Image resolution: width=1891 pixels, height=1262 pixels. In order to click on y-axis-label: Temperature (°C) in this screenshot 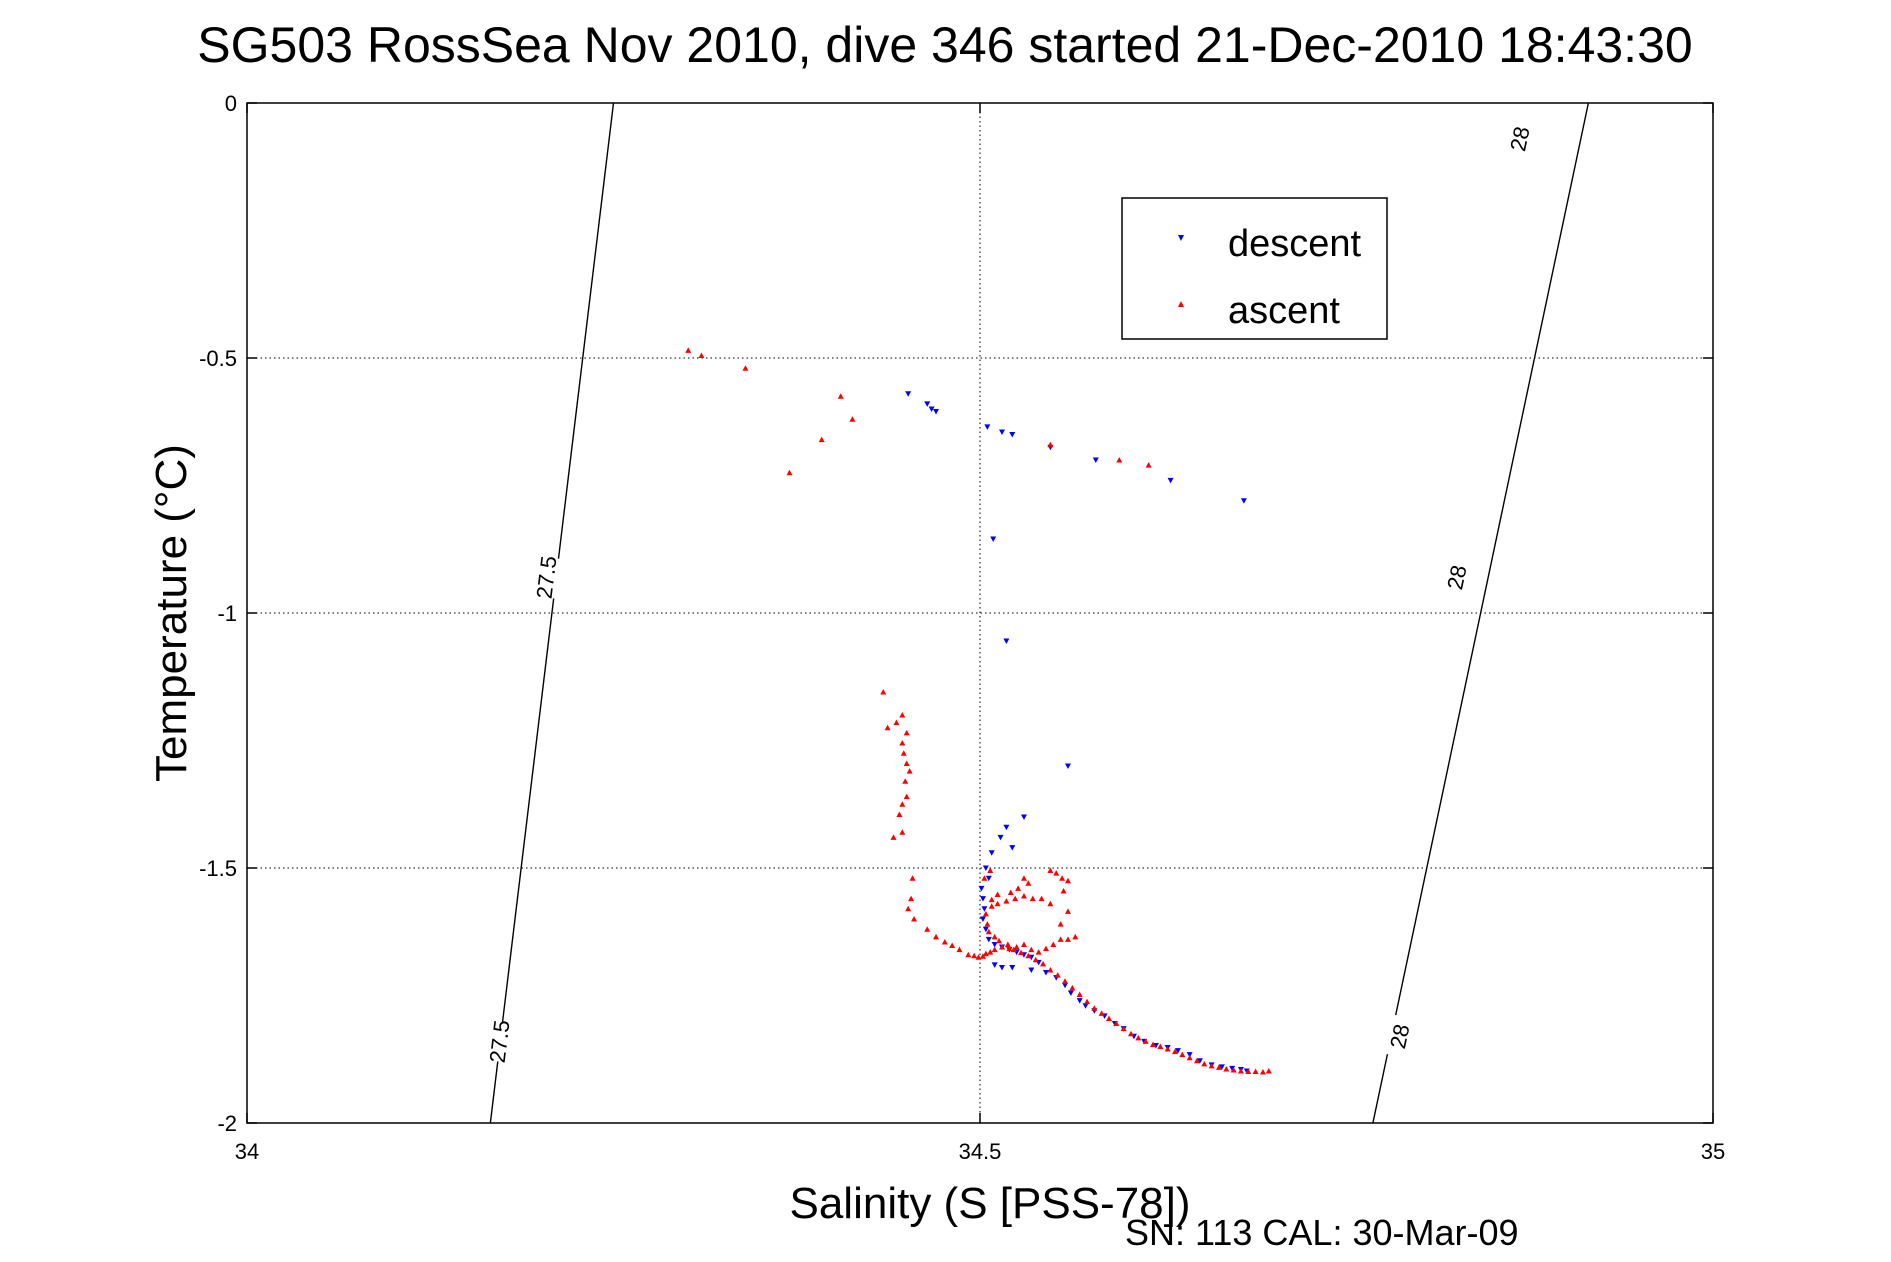, I will do `click(171, 613)`.